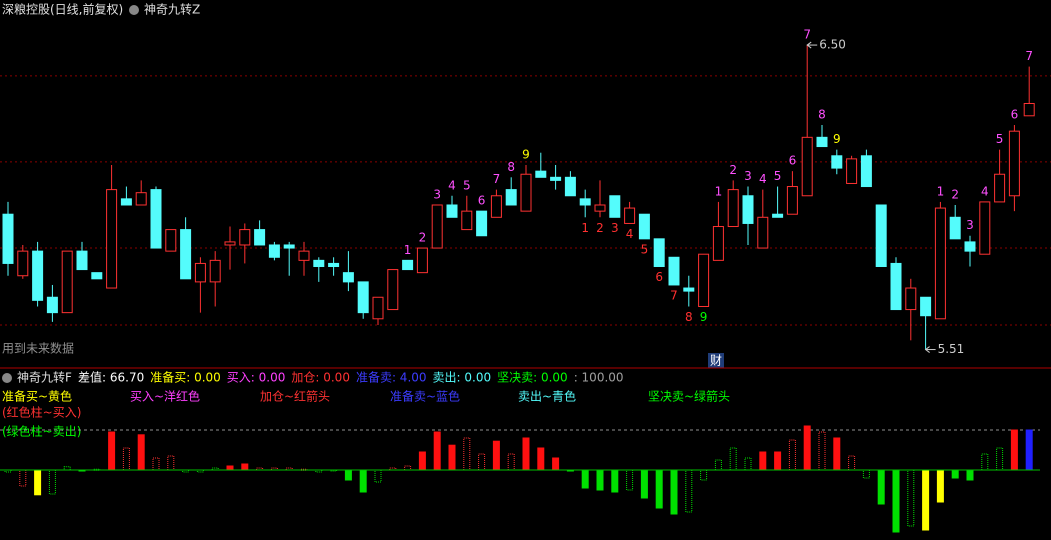  I want to click on sell-count: 8, so click(822, 115).